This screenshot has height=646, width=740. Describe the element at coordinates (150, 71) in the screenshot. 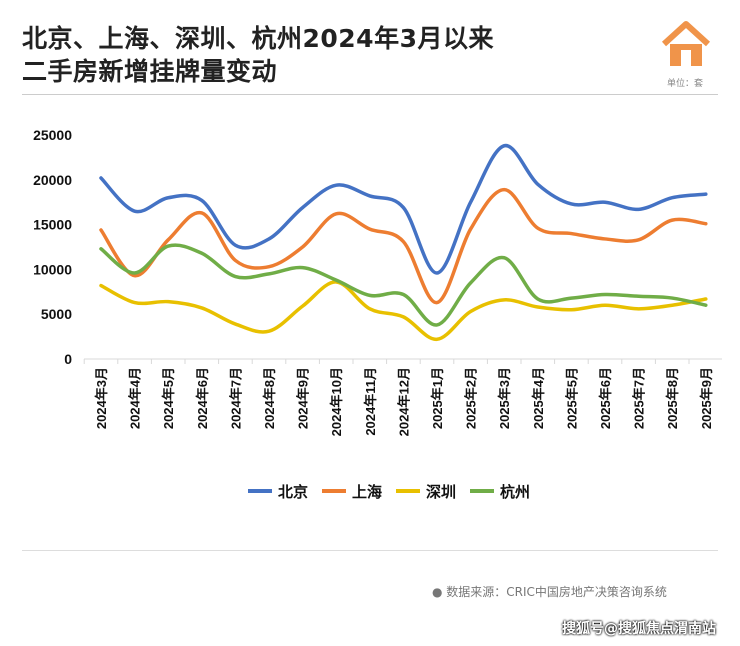

I see `title-line-2: 二手房新增挂牌量变动` at that location.